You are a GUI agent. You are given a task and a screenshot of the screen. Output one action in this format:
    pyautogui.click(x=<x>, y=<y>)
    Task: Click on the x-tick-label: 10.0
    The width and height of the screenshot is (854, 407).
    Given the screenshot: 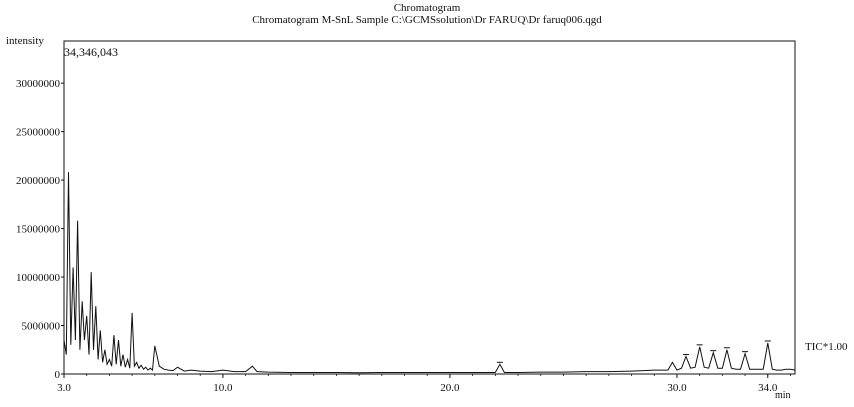 What is the action you would take?
    pyautogui.click(x=223, y=388)
    